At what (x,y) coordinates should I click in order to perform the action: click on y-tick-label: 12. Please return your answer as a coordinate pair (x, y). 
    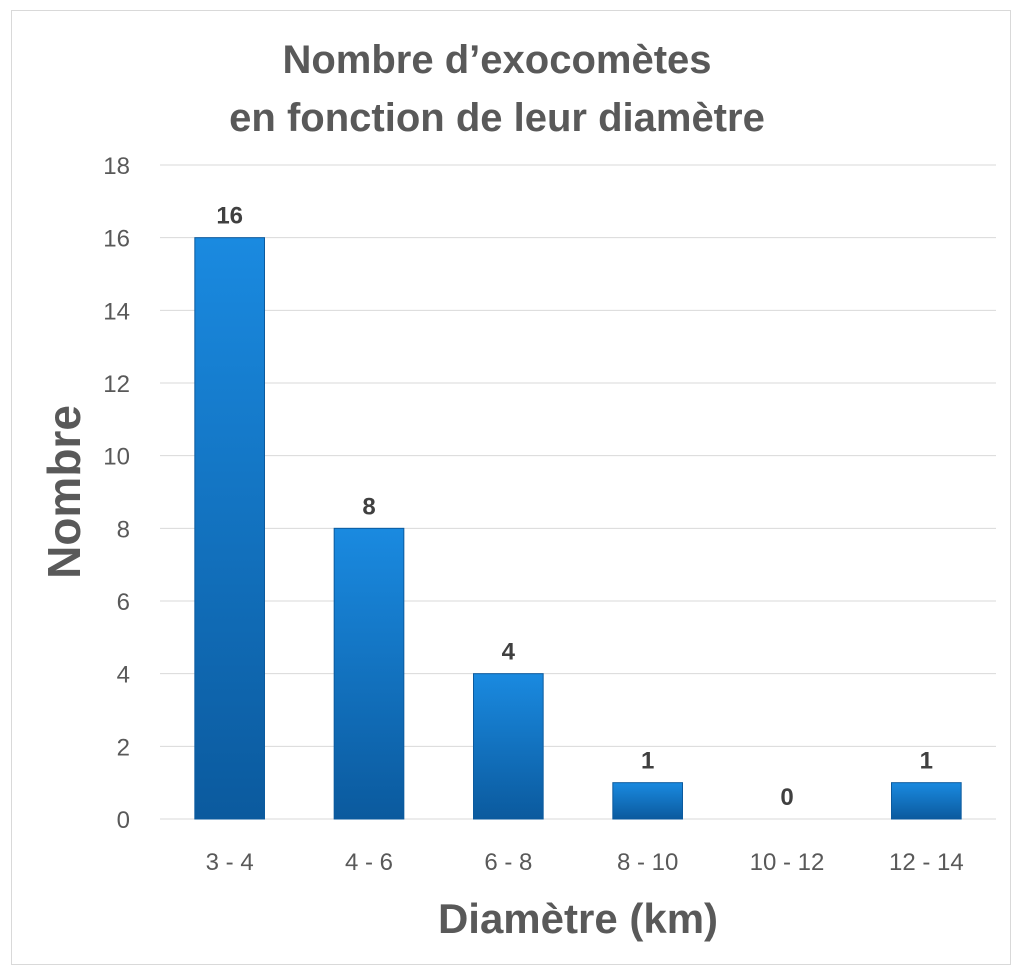
    Looking at the image, I should click on (116, 384).